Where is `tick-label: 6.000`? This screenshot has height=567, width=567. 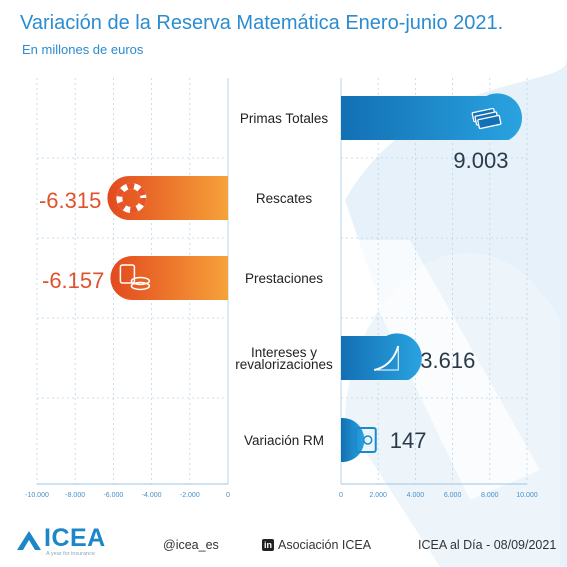
tick-label: 6.000 is located at coordinates (453, 495).